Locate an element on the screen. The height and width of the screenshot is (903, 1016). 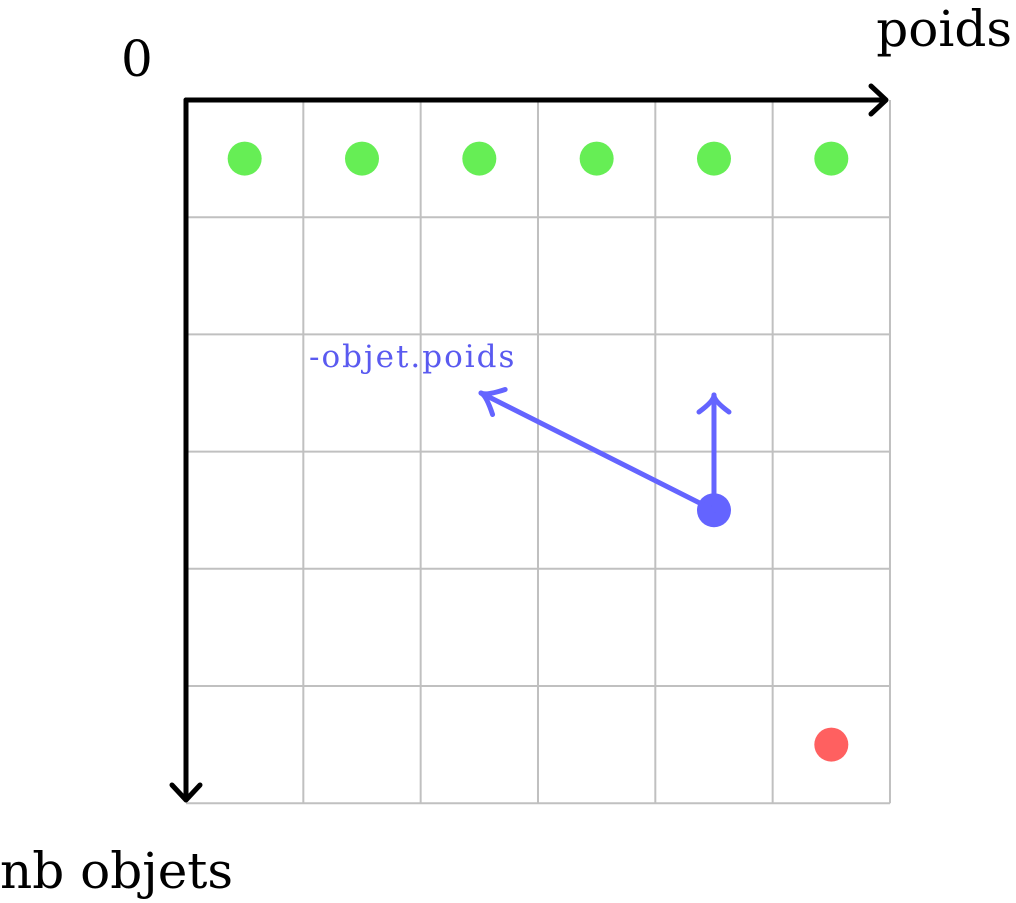
x-axis-arrowhead is located at coordinates (878, 100).